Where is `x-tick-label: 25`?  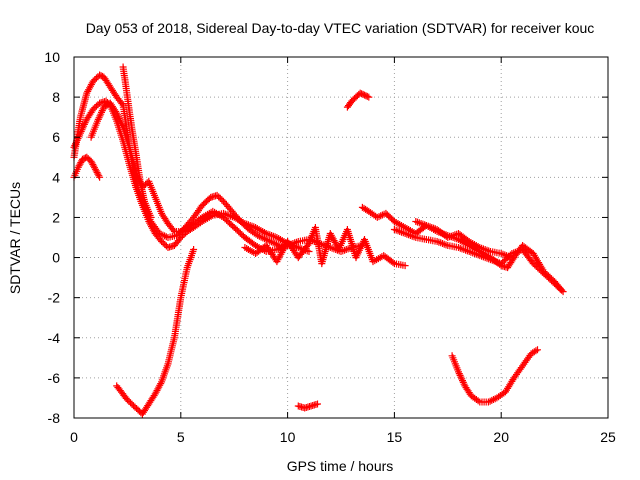
x-tick-label: 25 is located at coordinates (608, 437).